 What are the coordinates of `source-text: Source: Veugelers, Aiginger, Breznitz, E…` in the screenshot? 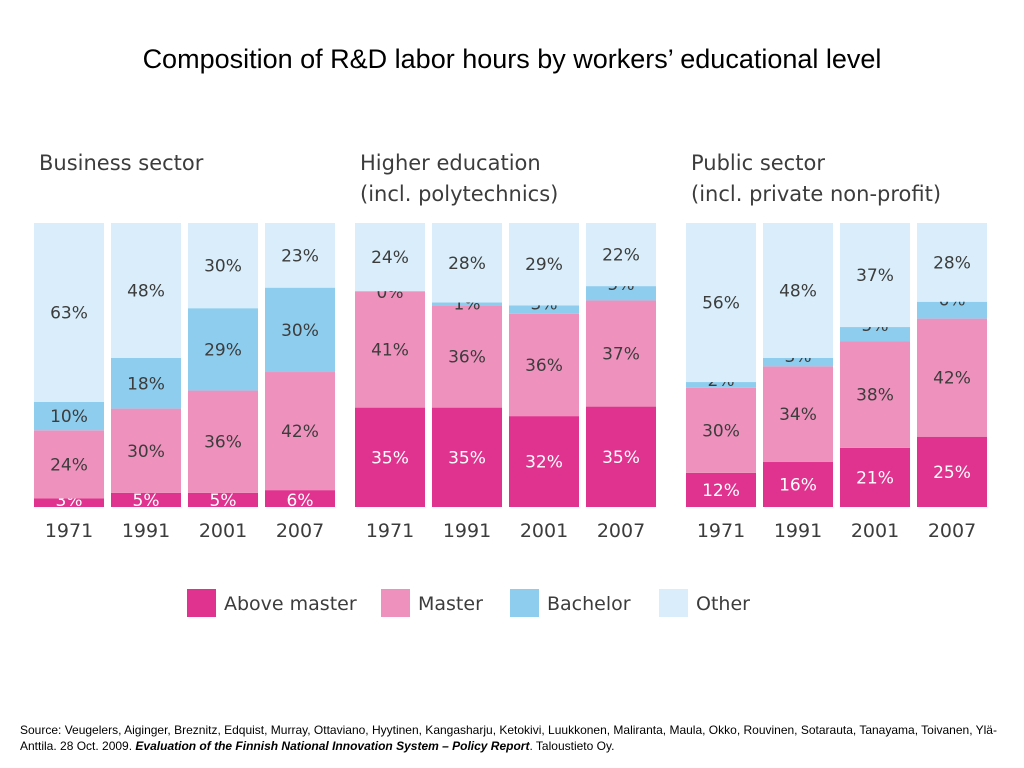 It's located at (508, 738).